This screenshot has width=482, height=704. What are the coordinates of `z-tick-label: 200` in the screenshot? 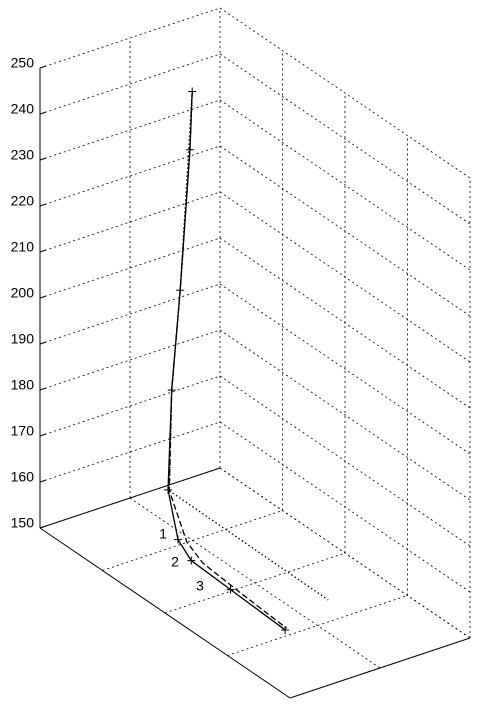 It's located at (23, 293).